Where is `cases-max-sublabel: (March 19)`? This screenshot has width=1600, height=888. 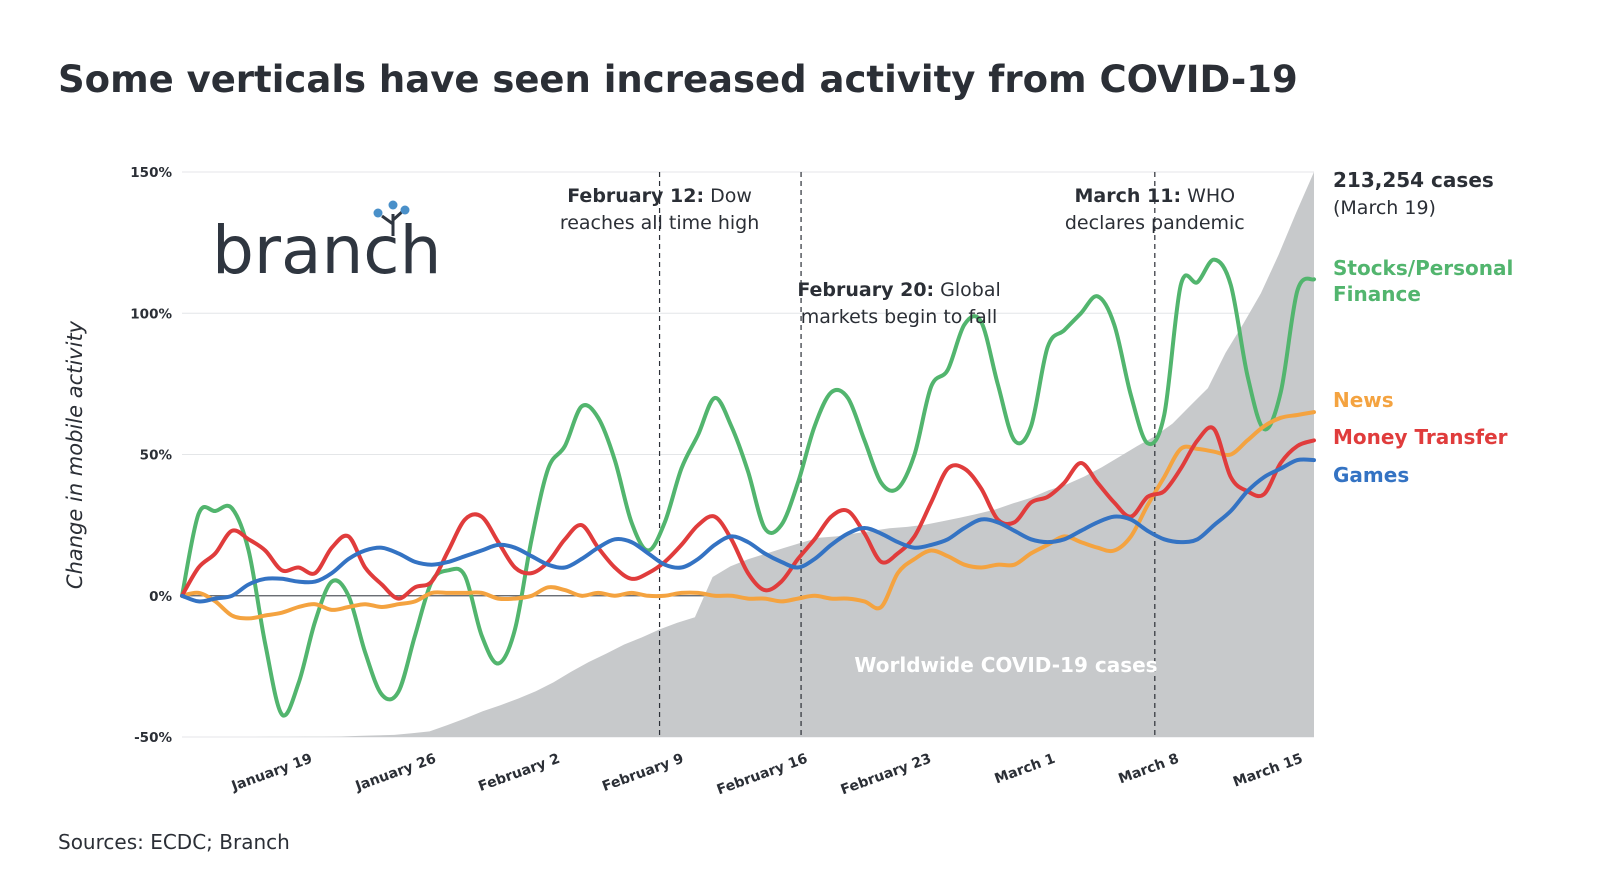
cases-max-sublabel: (March 19) is located at coordinates (1384, 208).